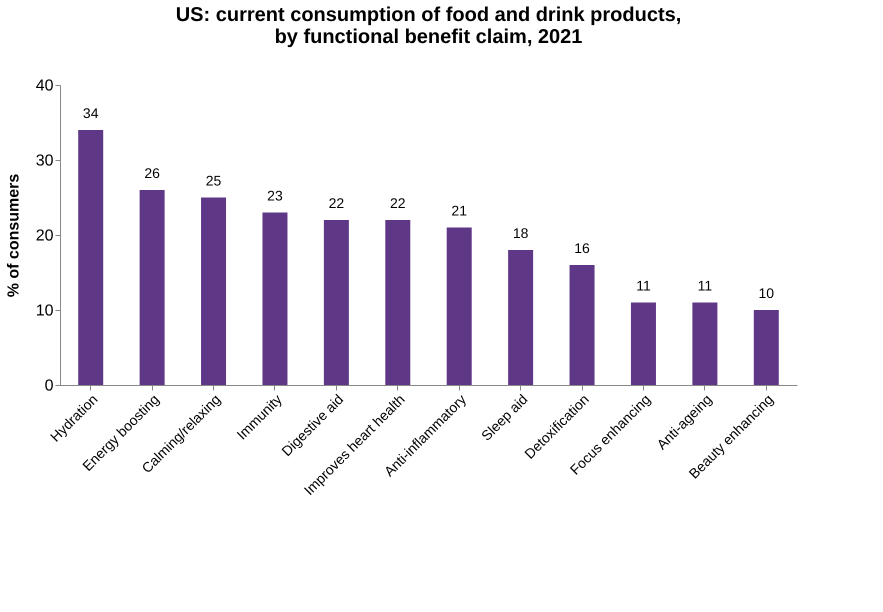  I want to click on data-label: 10, so click(766, 293).